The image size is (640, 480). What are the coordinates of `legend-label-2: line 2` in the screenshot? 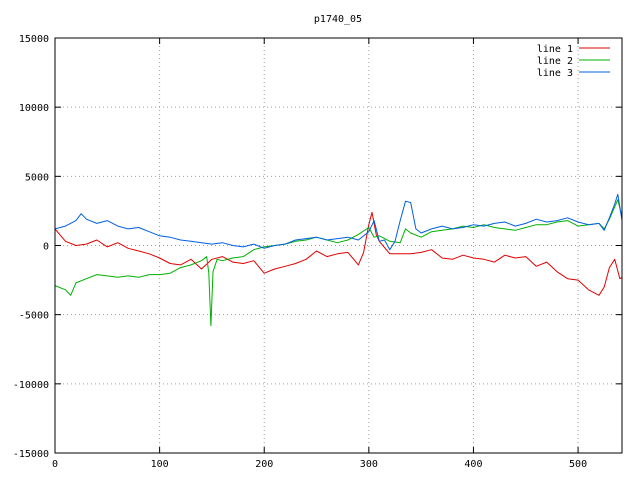 It's located at (555, 61).